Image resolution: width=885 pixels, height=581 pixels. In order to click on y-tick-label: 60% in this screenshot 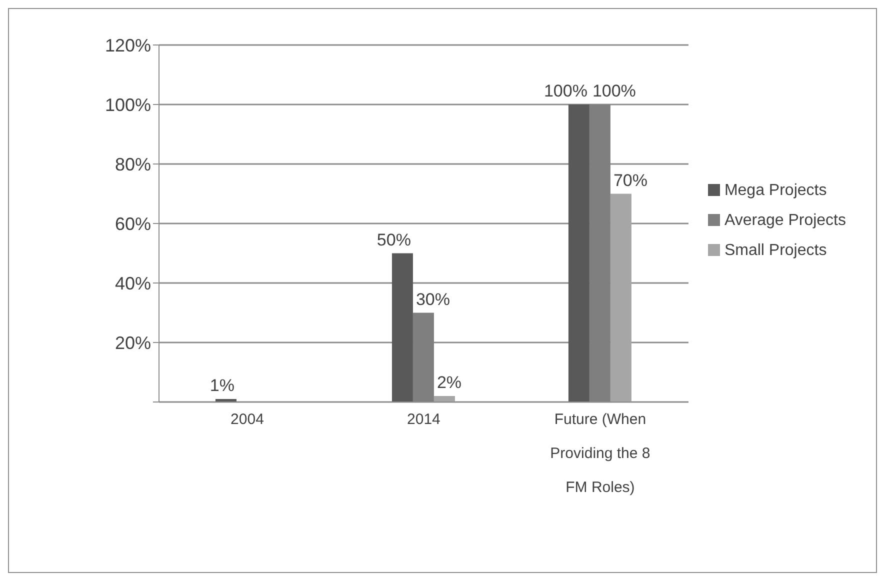, I will do `click(132, 224)`.